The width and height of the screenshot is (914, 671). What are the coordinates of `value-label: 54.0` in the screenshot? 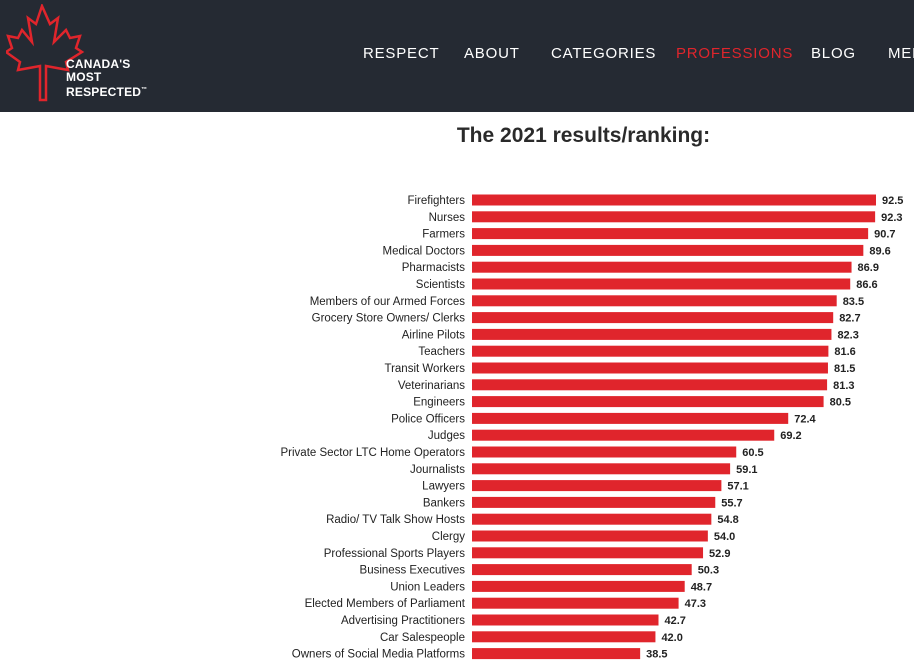 It's located at (724, 537).